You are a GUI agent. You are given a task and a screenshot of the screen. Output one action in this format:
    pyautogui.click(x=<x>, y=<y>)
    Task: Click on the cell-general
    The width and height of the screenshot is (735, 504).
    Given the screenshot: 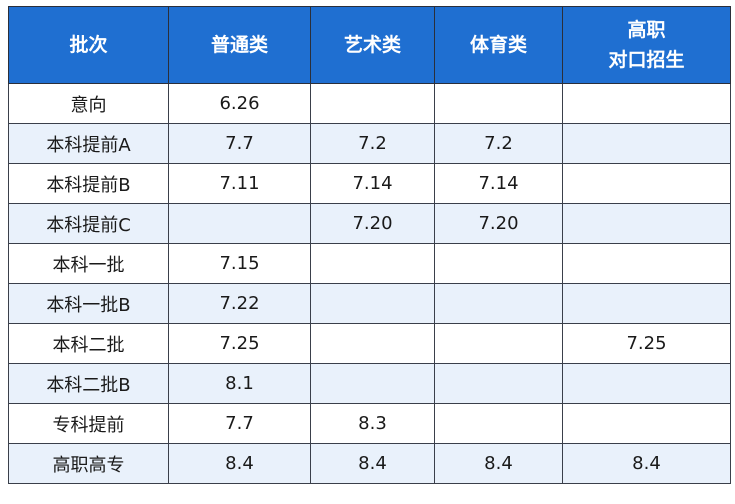 What is the action you would take?
    pyautogui.click(x=239, y=223)
    